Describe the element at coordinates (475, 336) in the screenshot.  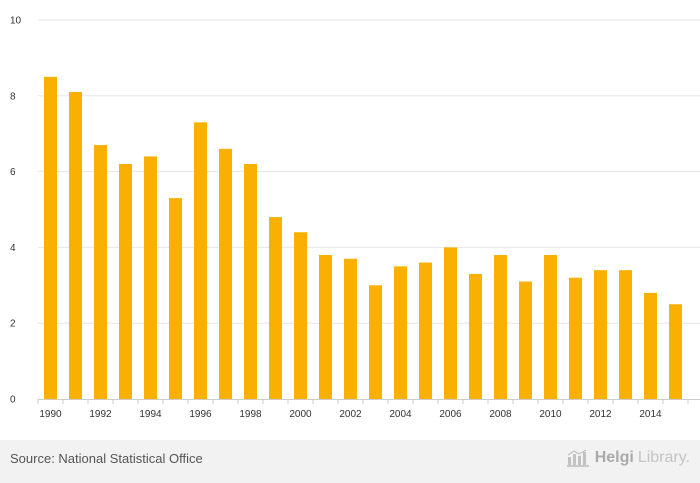
I see `bar-2007` at that location.